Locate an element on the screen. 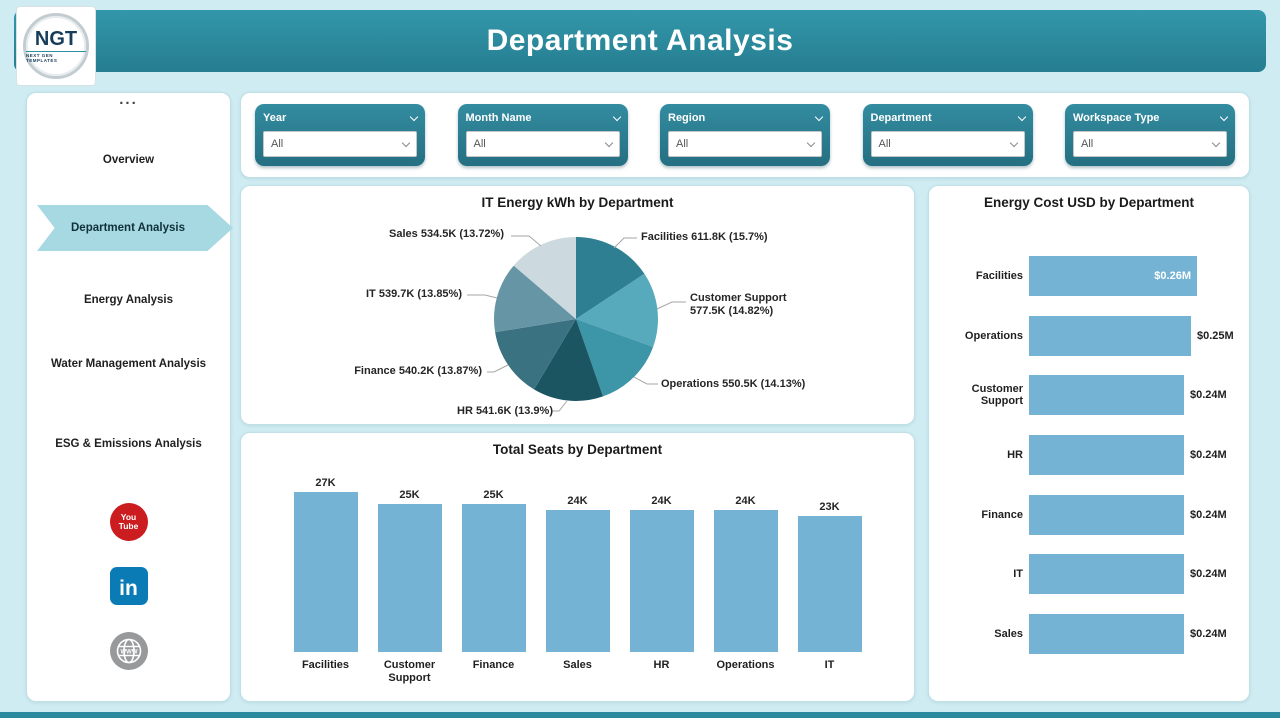 The image size is (1280, 718). hbar-row: HR $0.24M is located at coordinates (1089, 455).